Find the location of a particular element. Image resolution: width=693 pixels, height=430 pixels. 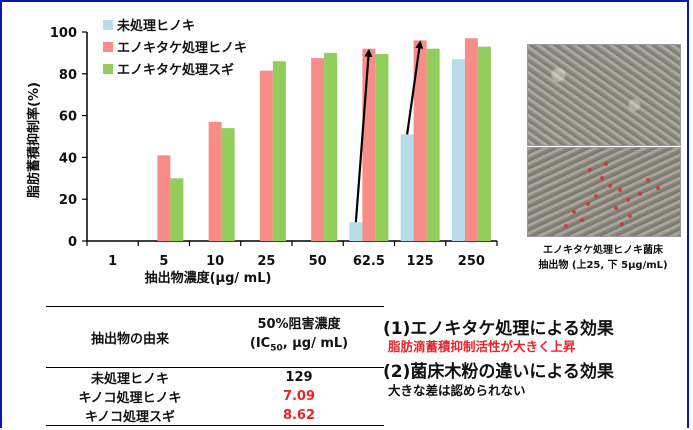

ic50-subscript: 50 is located at coordinates (276, 348).